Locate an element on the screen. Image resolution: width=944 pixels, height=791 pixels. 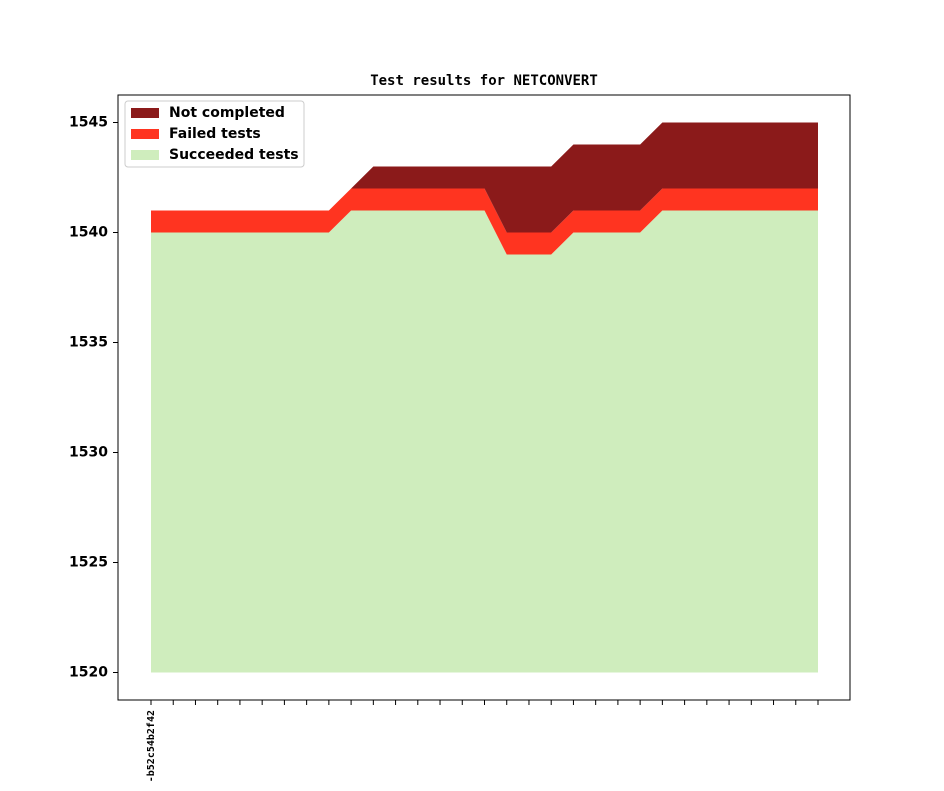
y-tick-label: 1525 is located at coordinates (88, 563).